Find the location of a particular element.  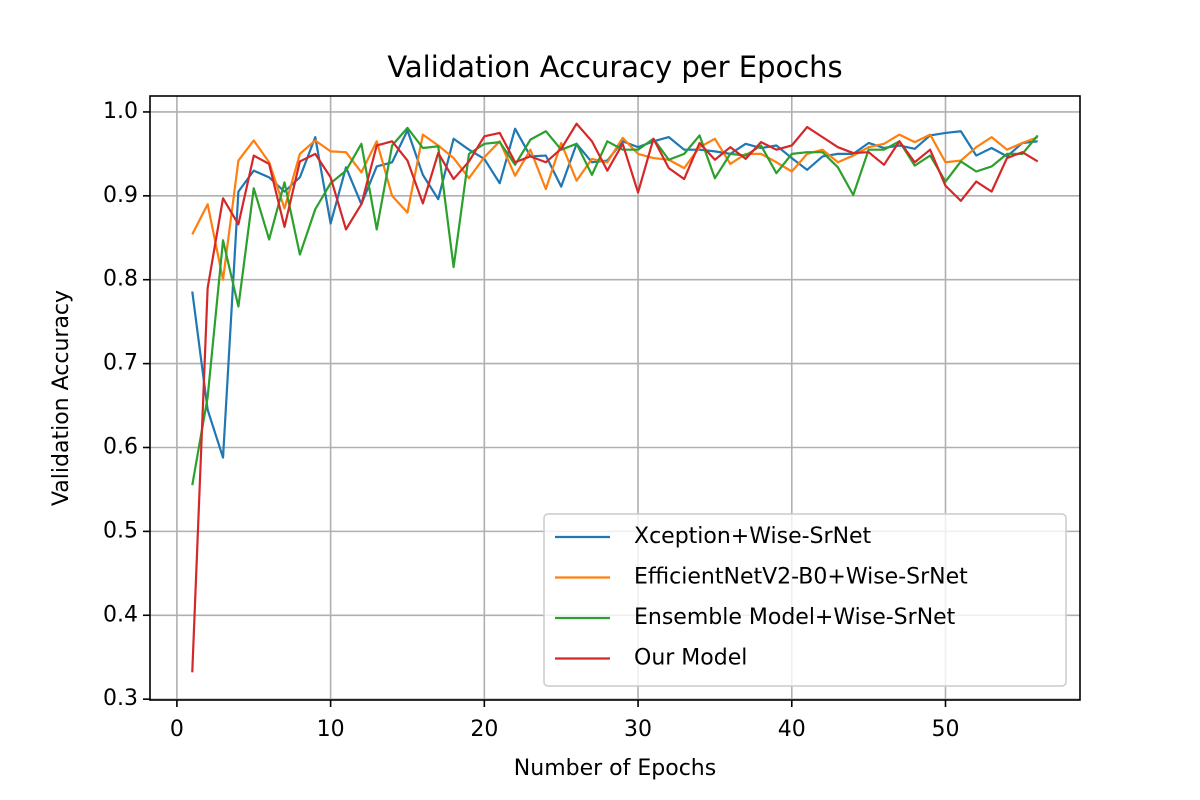

x-axis-label: Number of Epochs is located at coordinates (615, 768).